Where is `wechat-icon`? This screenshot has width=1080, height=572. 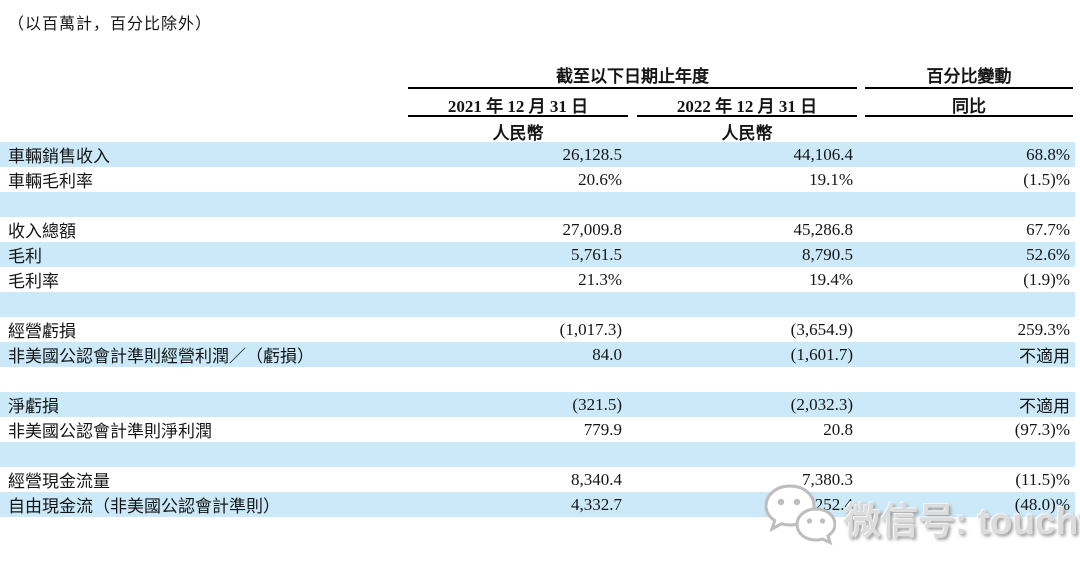 wechat-icon is located at coordinates (799, 517).